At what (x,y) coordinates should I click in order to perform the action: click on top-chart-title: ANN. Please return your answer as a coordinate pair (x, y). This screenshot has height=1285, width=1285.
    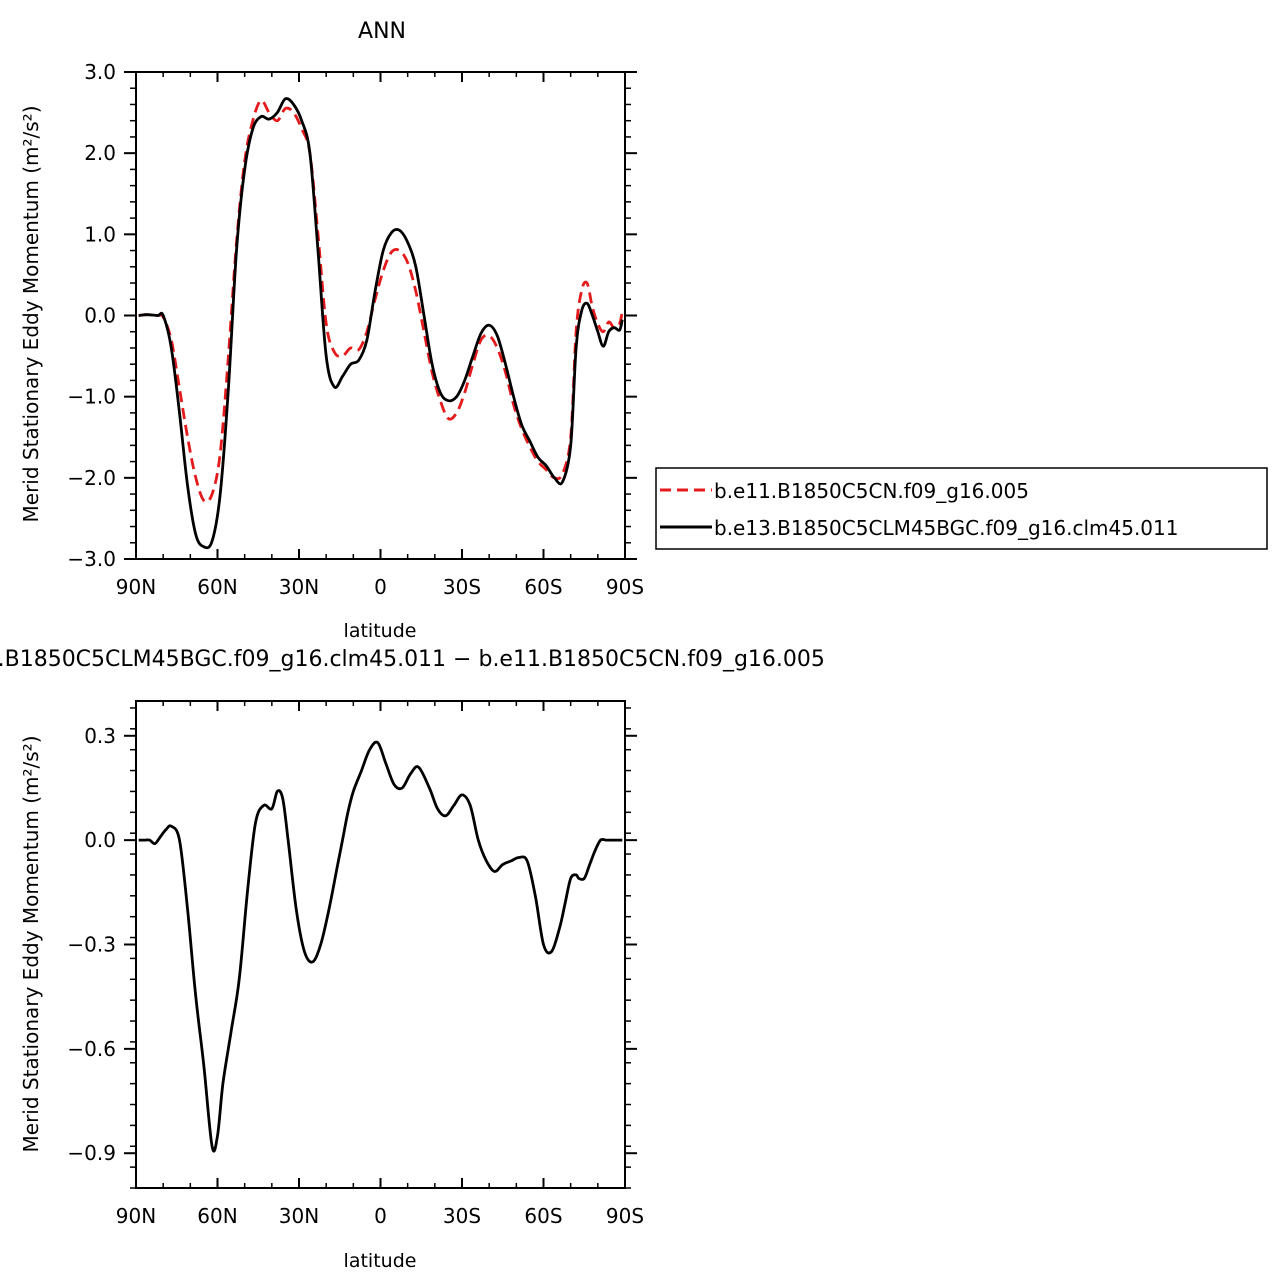
    Looking at the image, I should click on (382, 31).